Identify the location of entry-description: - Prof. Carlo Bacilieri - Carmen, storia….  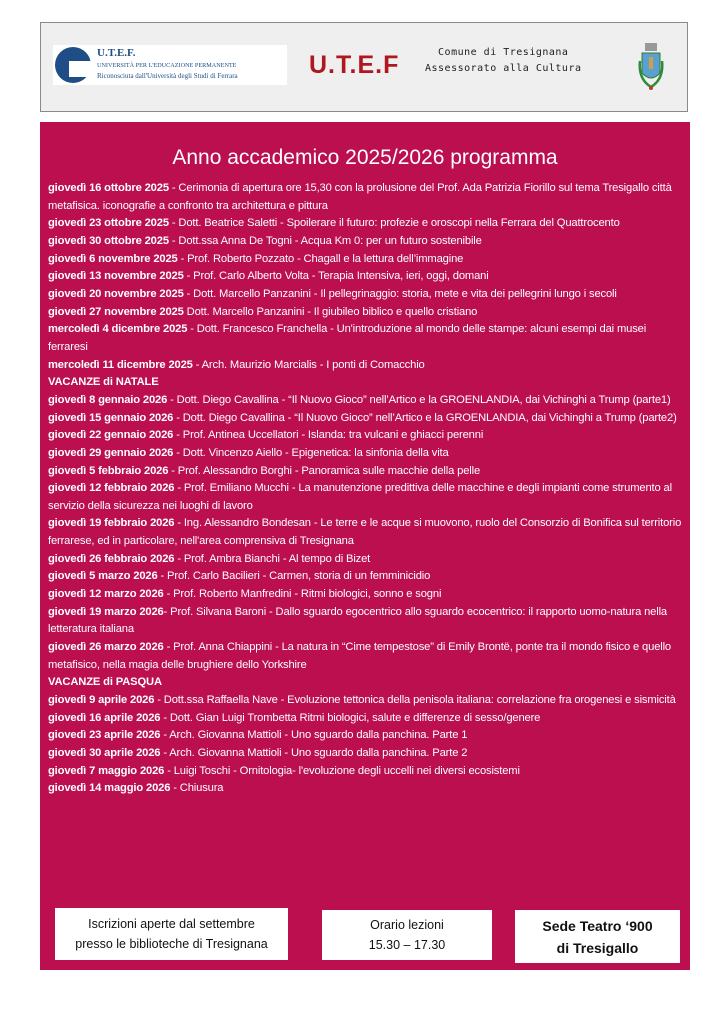
(294, 576).